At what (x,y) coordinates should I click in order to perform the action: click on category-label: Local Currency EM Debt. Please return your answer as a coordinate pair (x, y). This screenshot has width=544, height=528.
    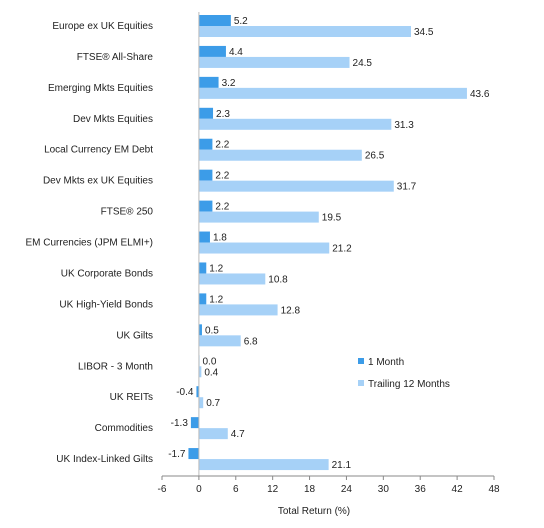
    Looking at the image, I should click on (98, 150).